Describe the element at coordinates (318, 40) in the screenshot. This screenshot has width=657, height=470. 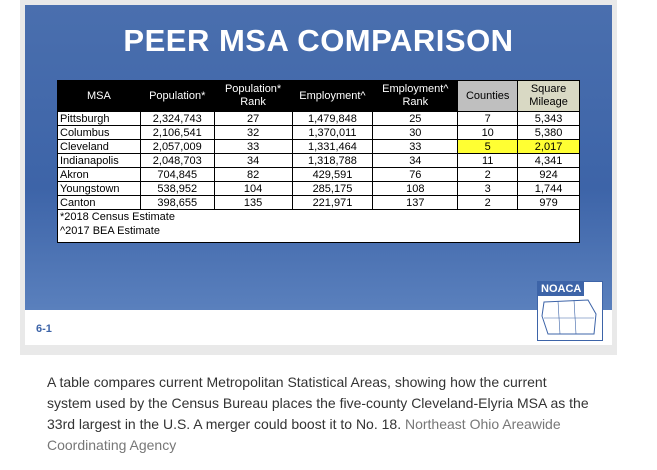
I see `slide-title: PEER MSA COMPARISON` at that location.